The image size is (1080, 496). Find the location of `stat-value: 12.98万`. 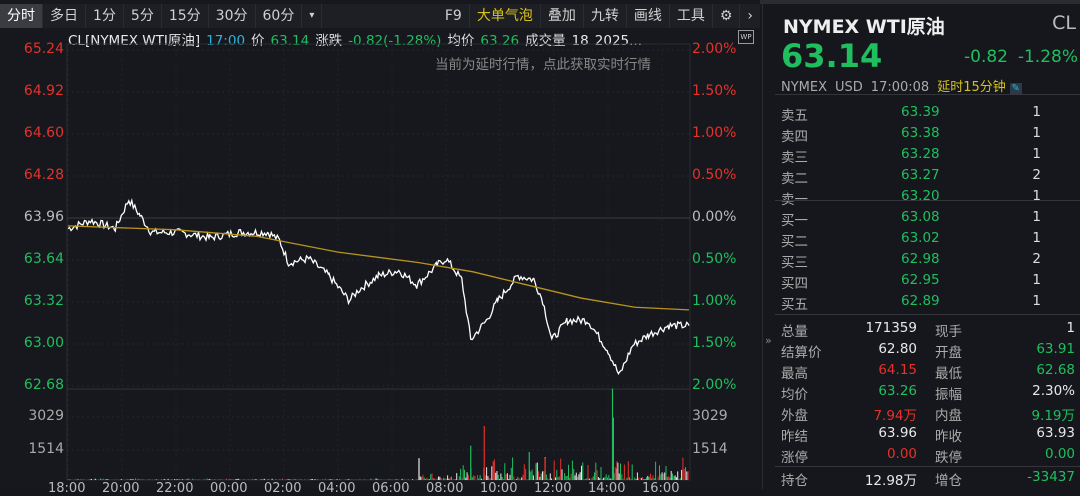

stat-value: 12.98万 is located at coordinates (890, 481).